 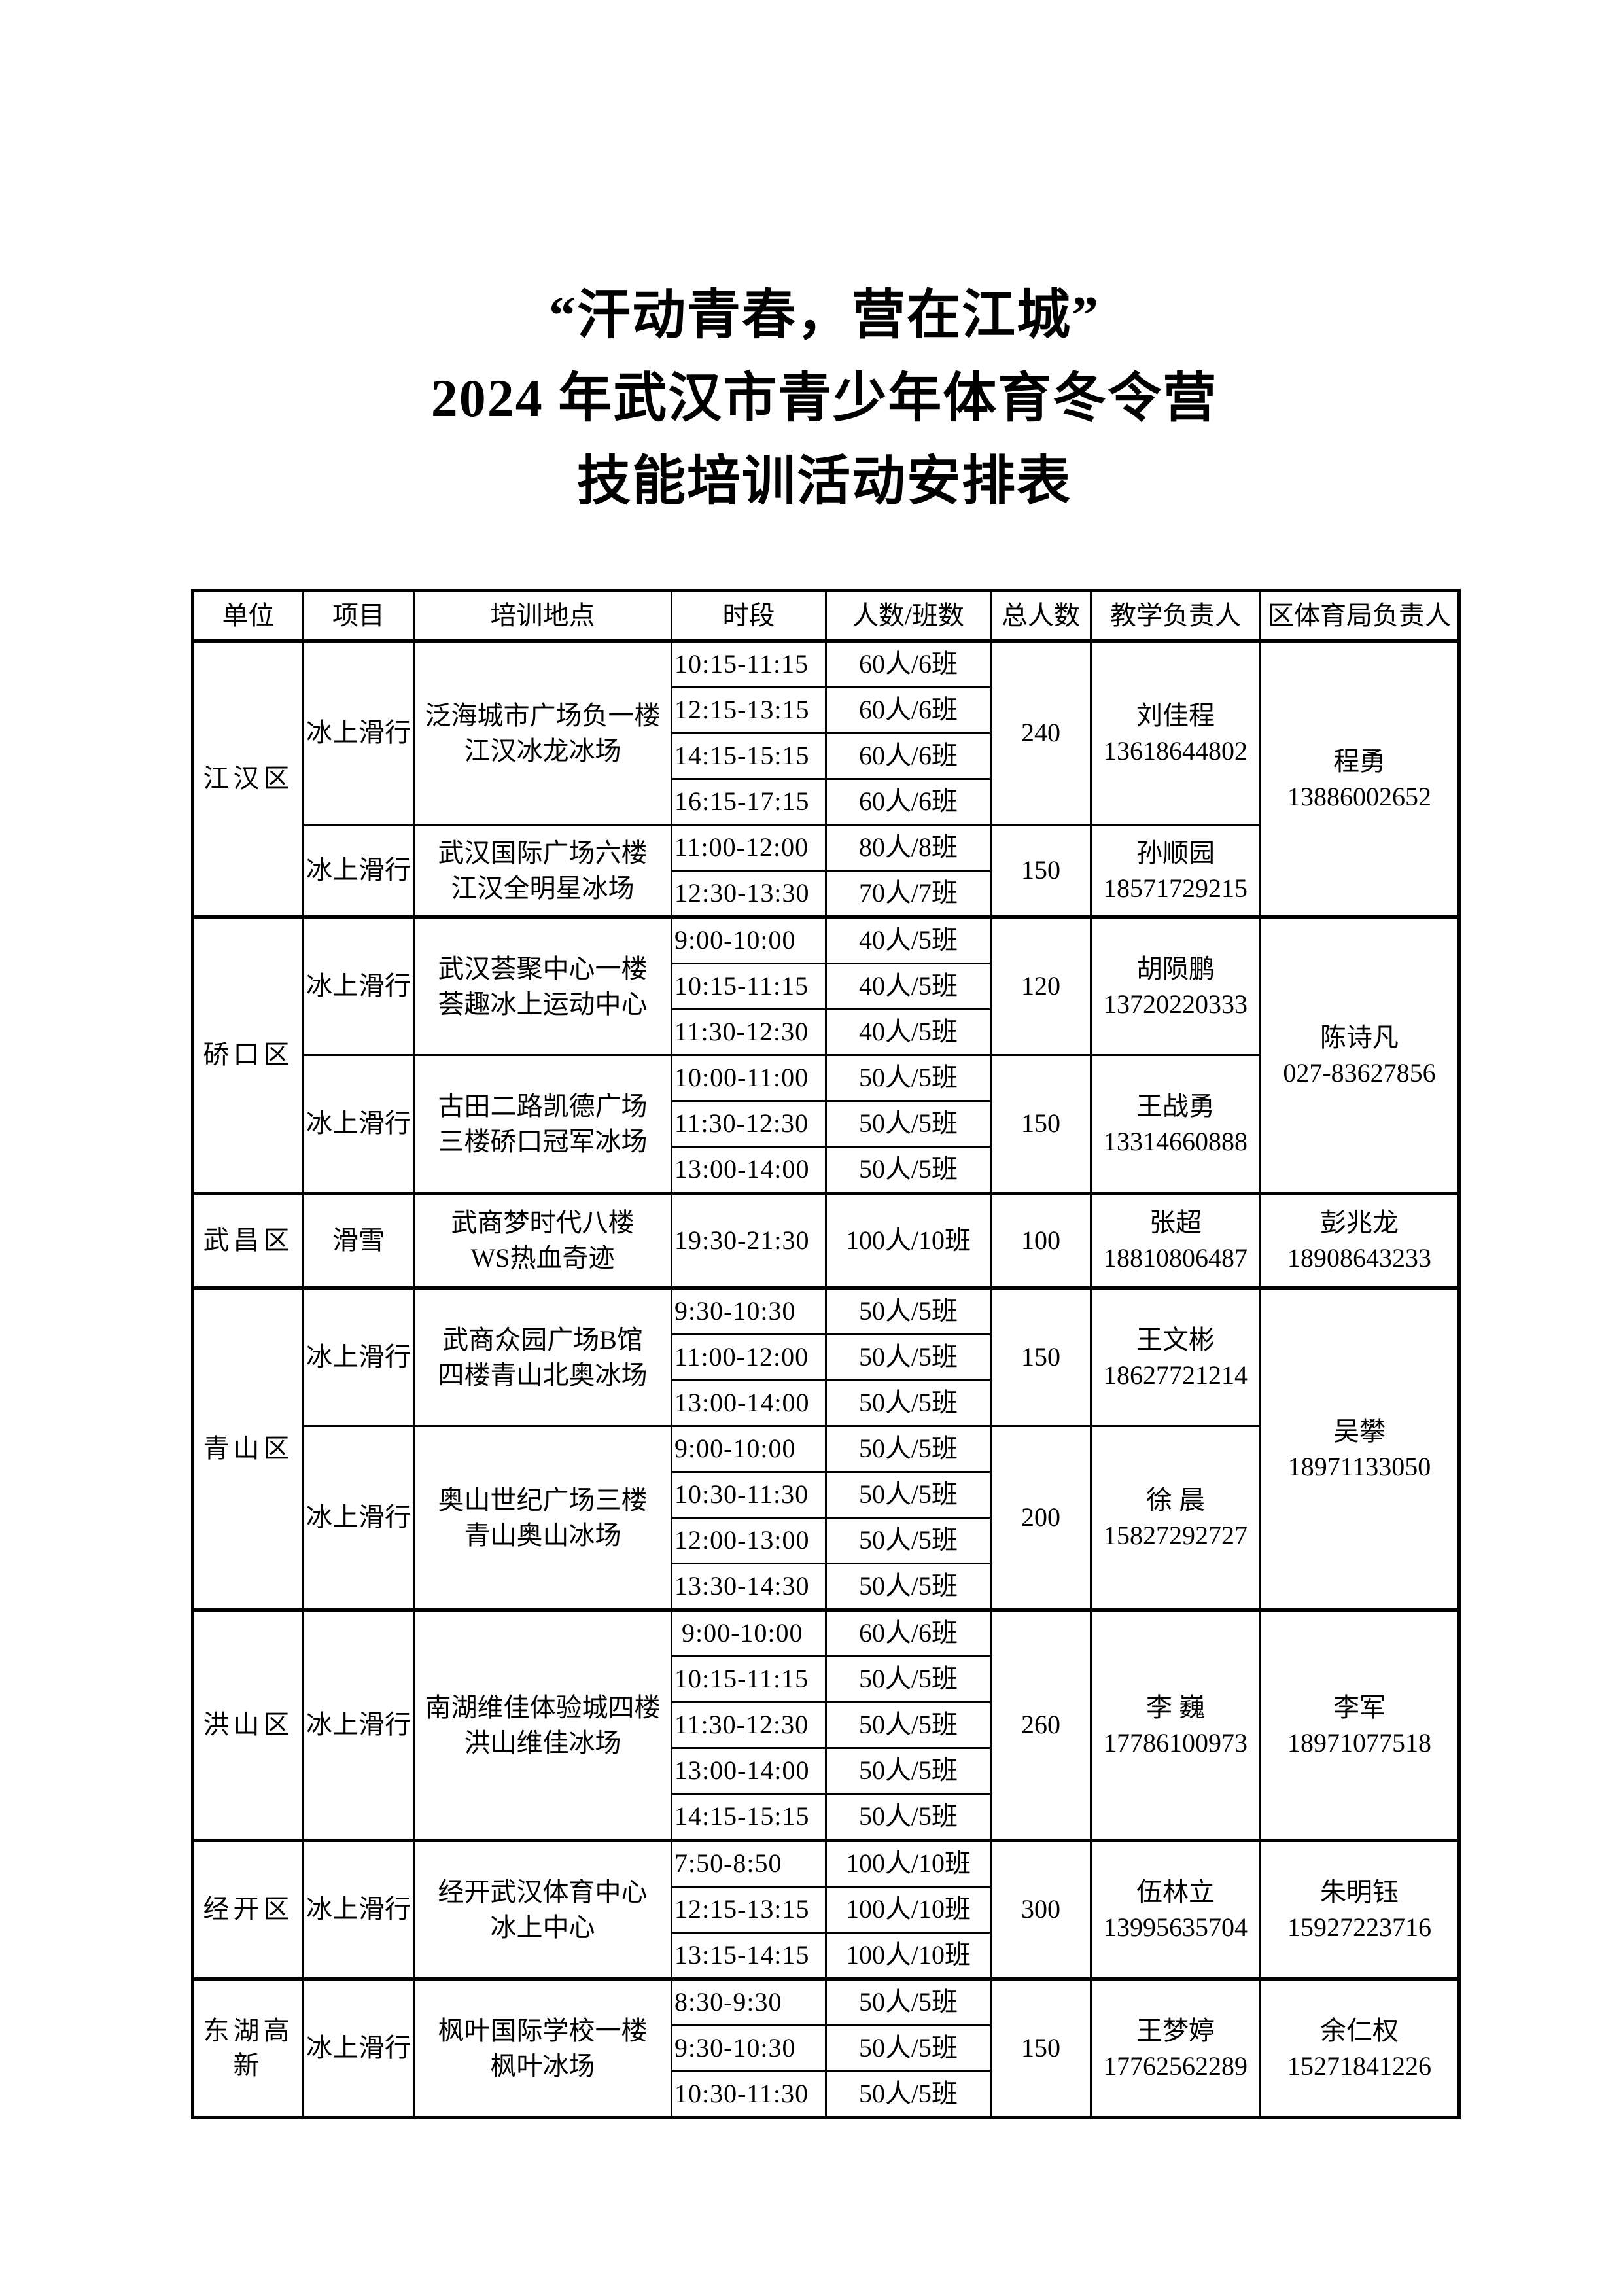 I want to click on official-cell: 朱明钰 15927223716, so click(x=1359, y=1910).